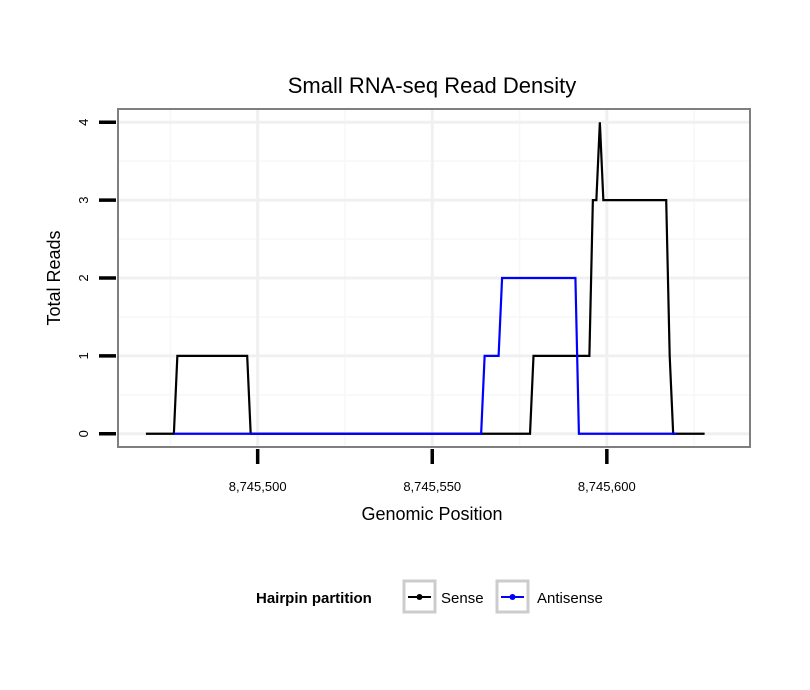 This screenshot has height=690, width=810. Describe the element at coordinates (512, 597) in the screenshot. I see `legend-key-point-antisense` at that location.